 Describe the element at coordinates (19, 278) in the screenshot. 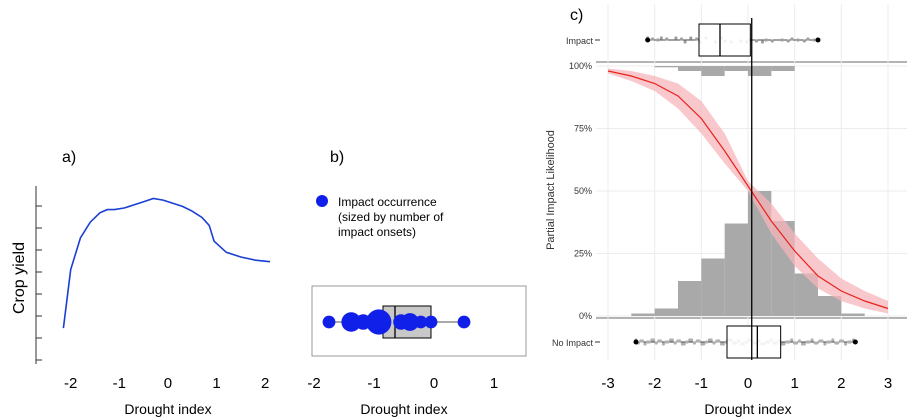

I see `panel-a-ylabel: Crop yield` at that location.